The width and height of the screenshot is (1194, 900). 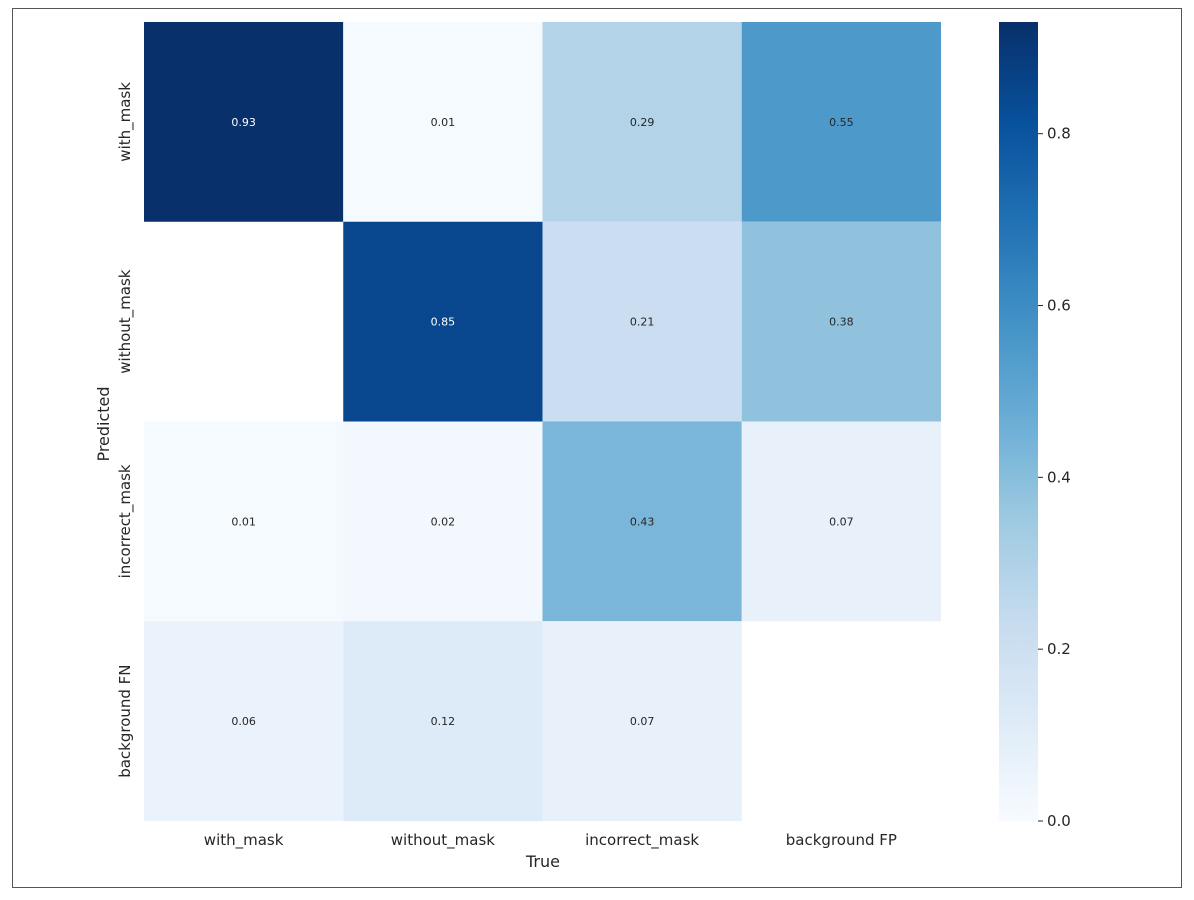 I want to click on cell-value-label: 0.93, so click(x=243, y=122).